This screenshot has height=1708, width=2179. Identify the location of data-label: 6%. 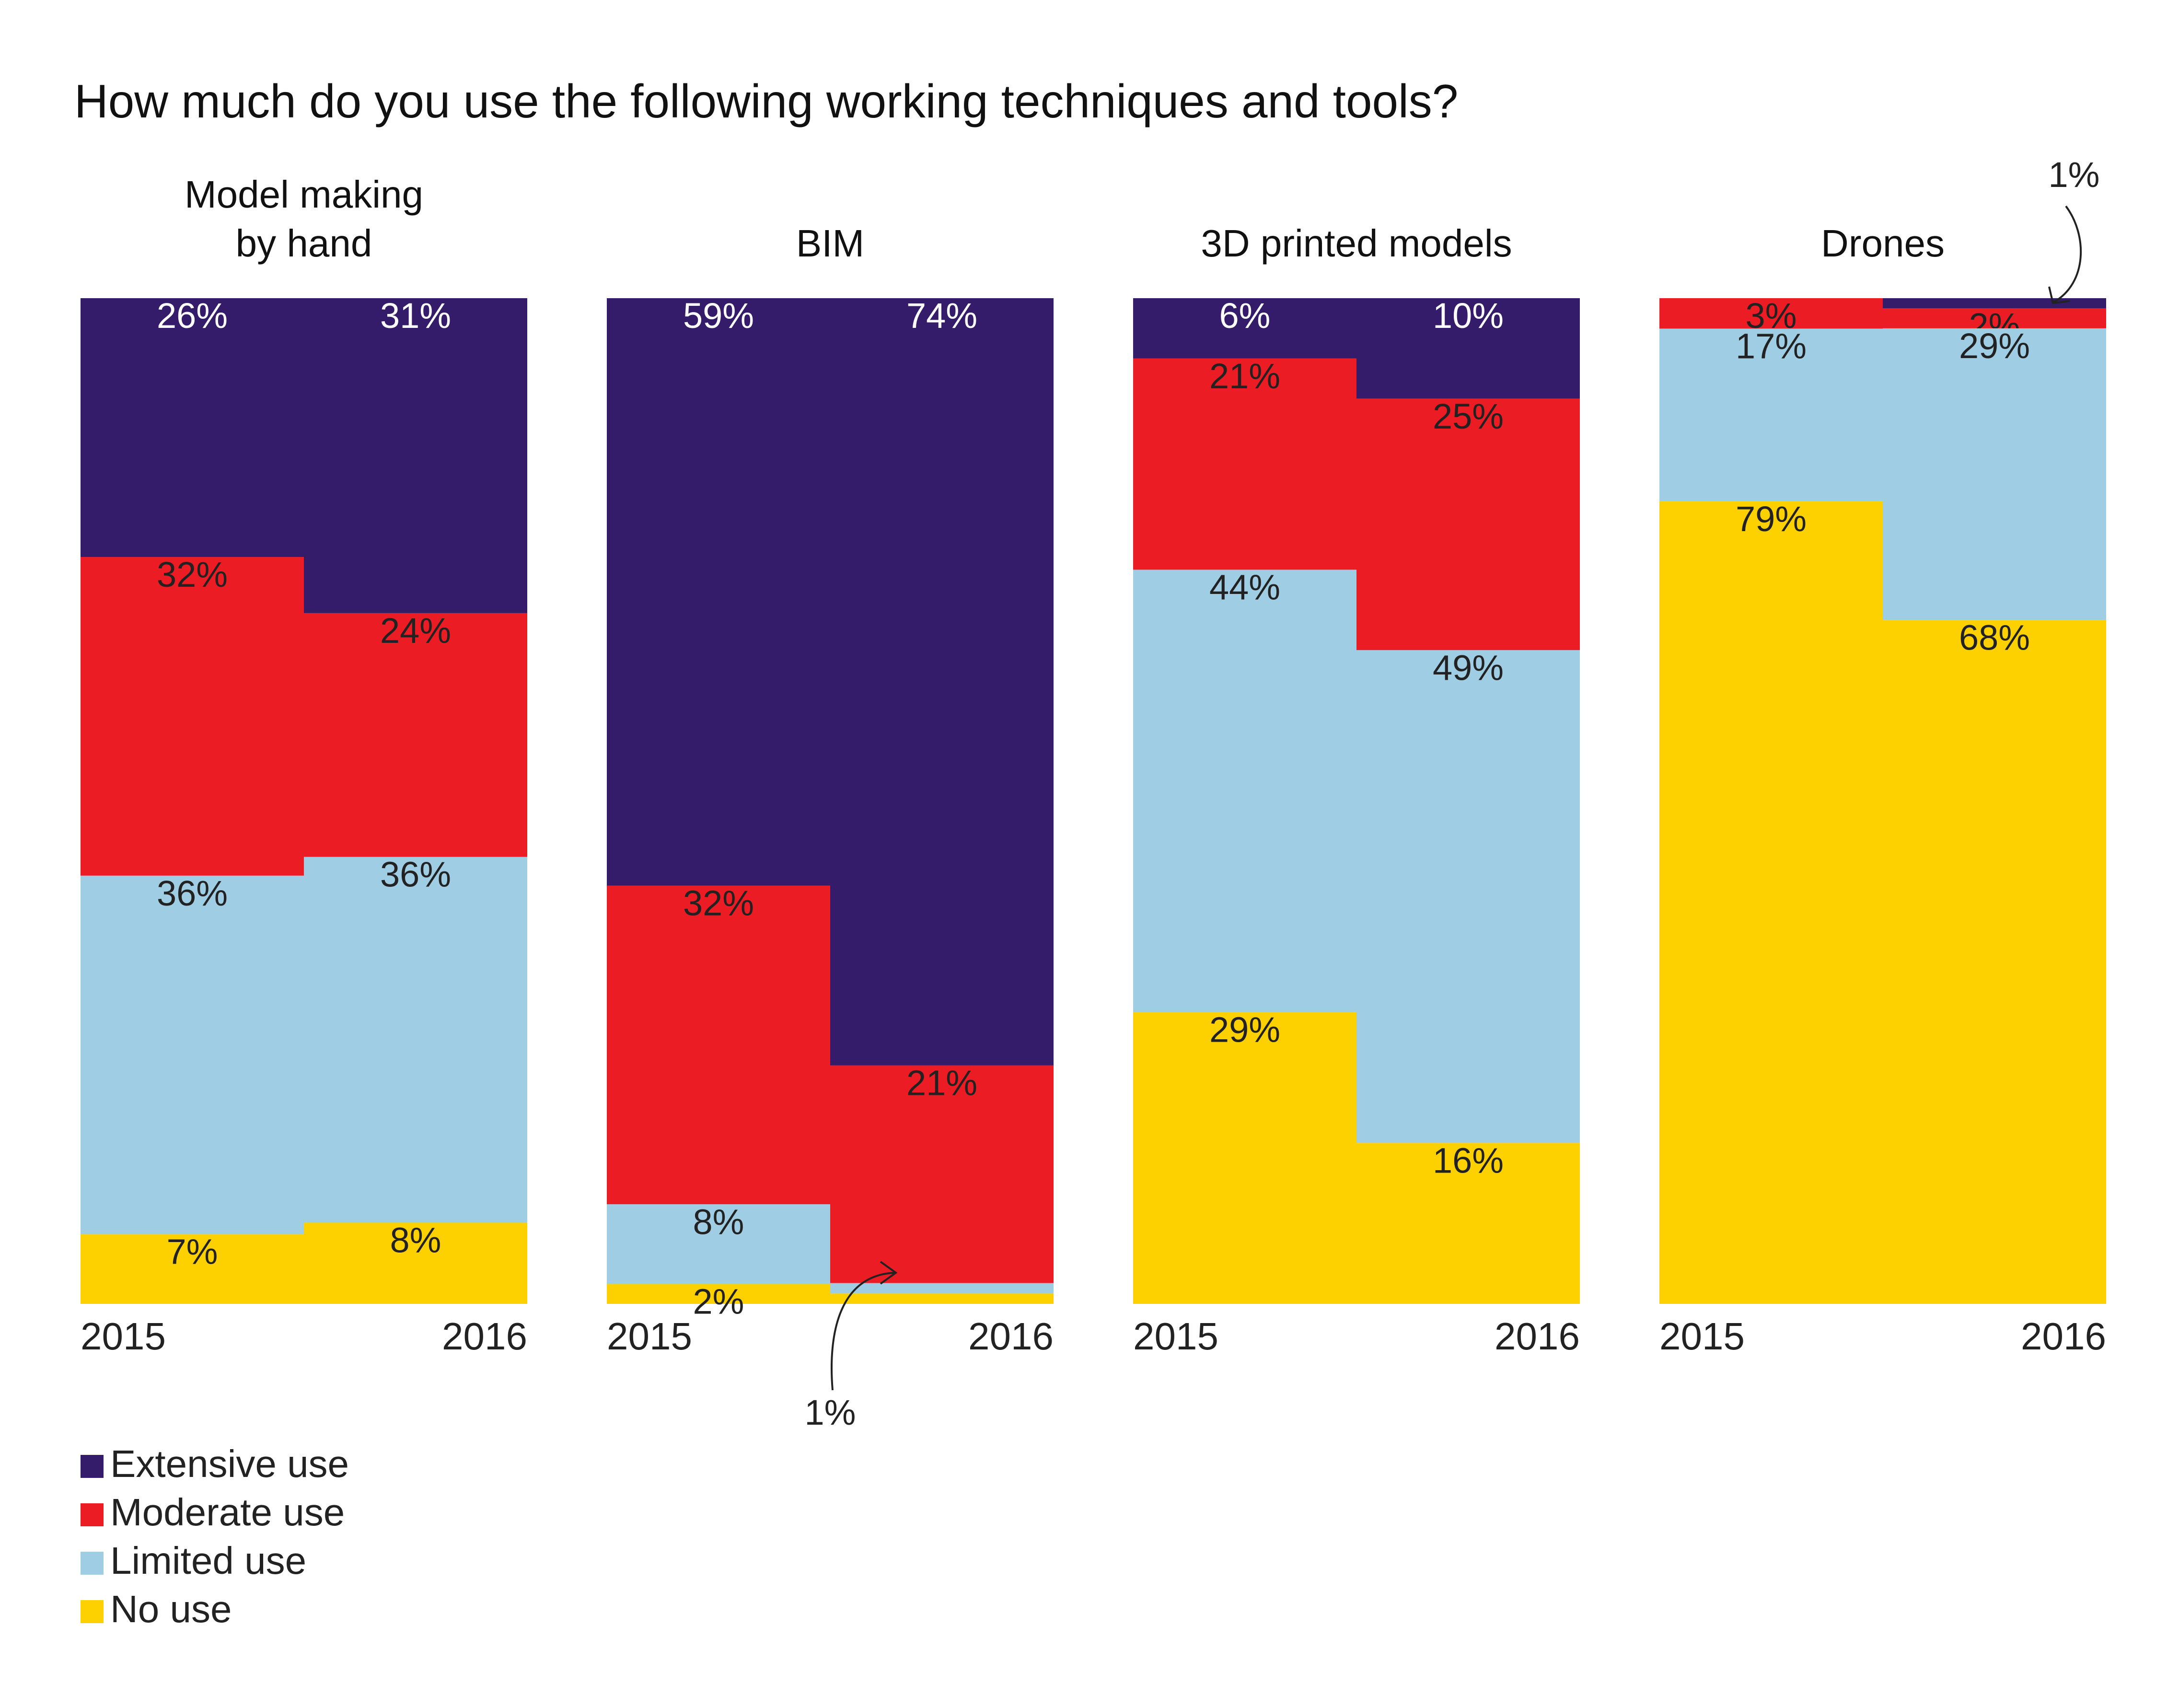
(1245, 316).